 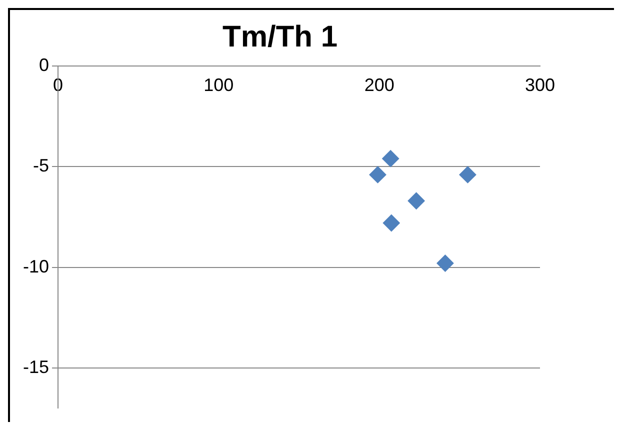 What do you see at coordinates (41, 166) in the screenshot?
I see `y-tick-label: -5` at bounding box center [41, 166].